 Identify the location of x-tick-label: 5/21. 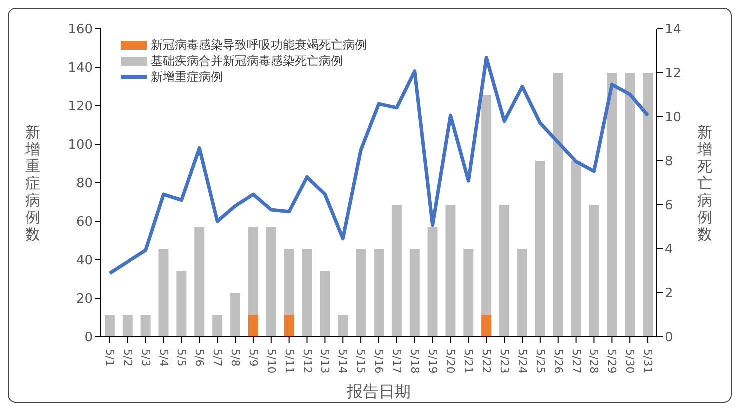
(469, 361).